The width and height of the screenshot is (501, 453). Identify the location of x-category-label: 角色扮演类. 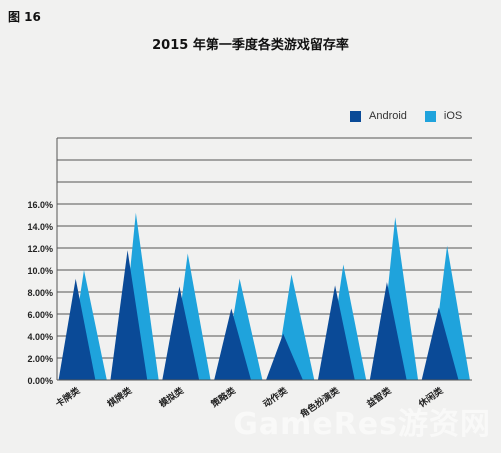
(320, 402).